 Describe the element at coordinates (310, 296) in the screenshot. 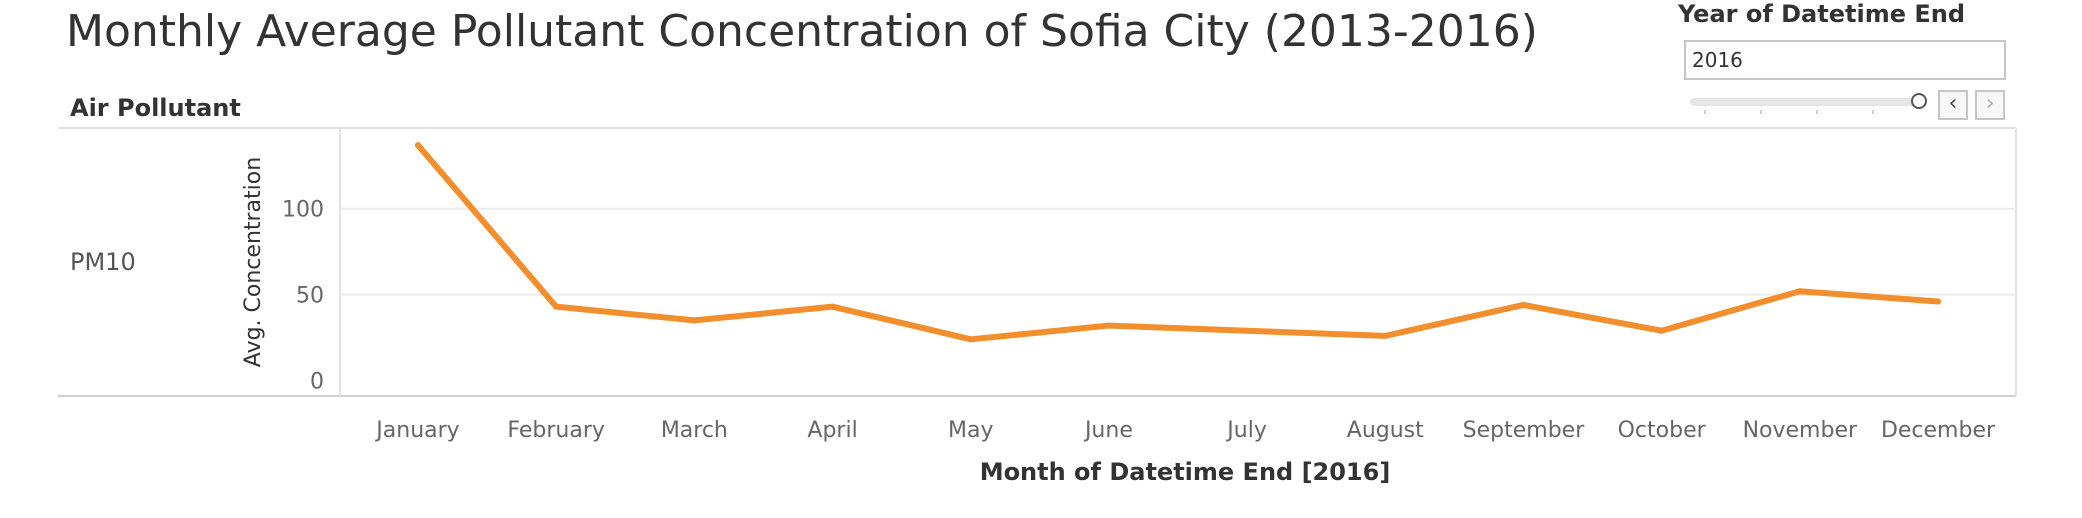

I see `y-tick-label: 50` at that location.